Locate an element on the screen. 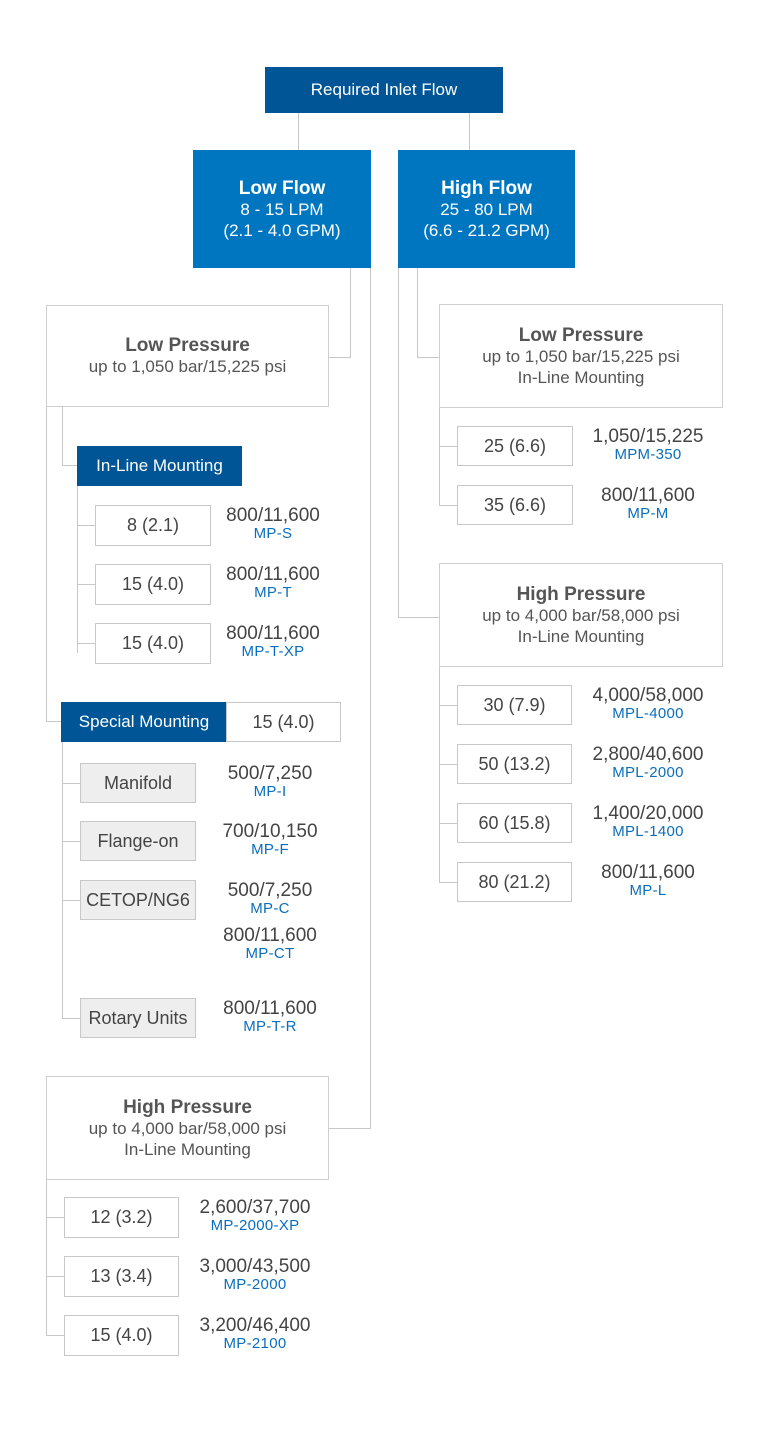  mounting-type: Flange-on is located at coordinates (138, 840).